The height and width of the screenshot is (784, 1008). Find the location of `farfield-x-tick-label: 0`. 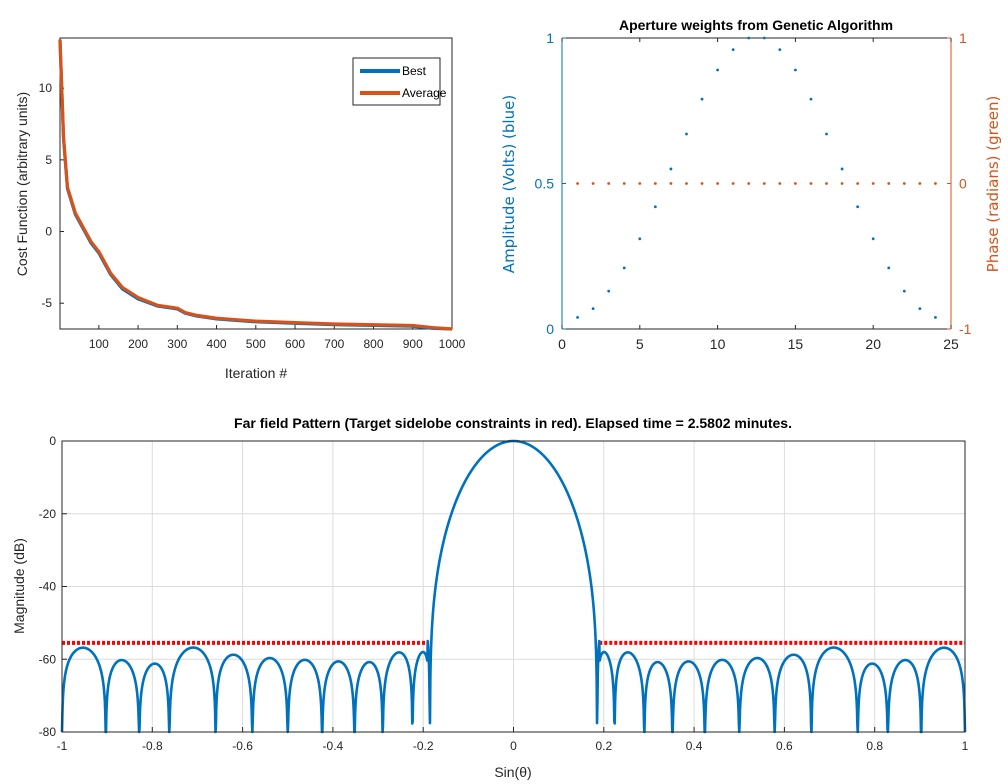

farfield-x-tick-label: 0 is located at coordinates (513, 746).